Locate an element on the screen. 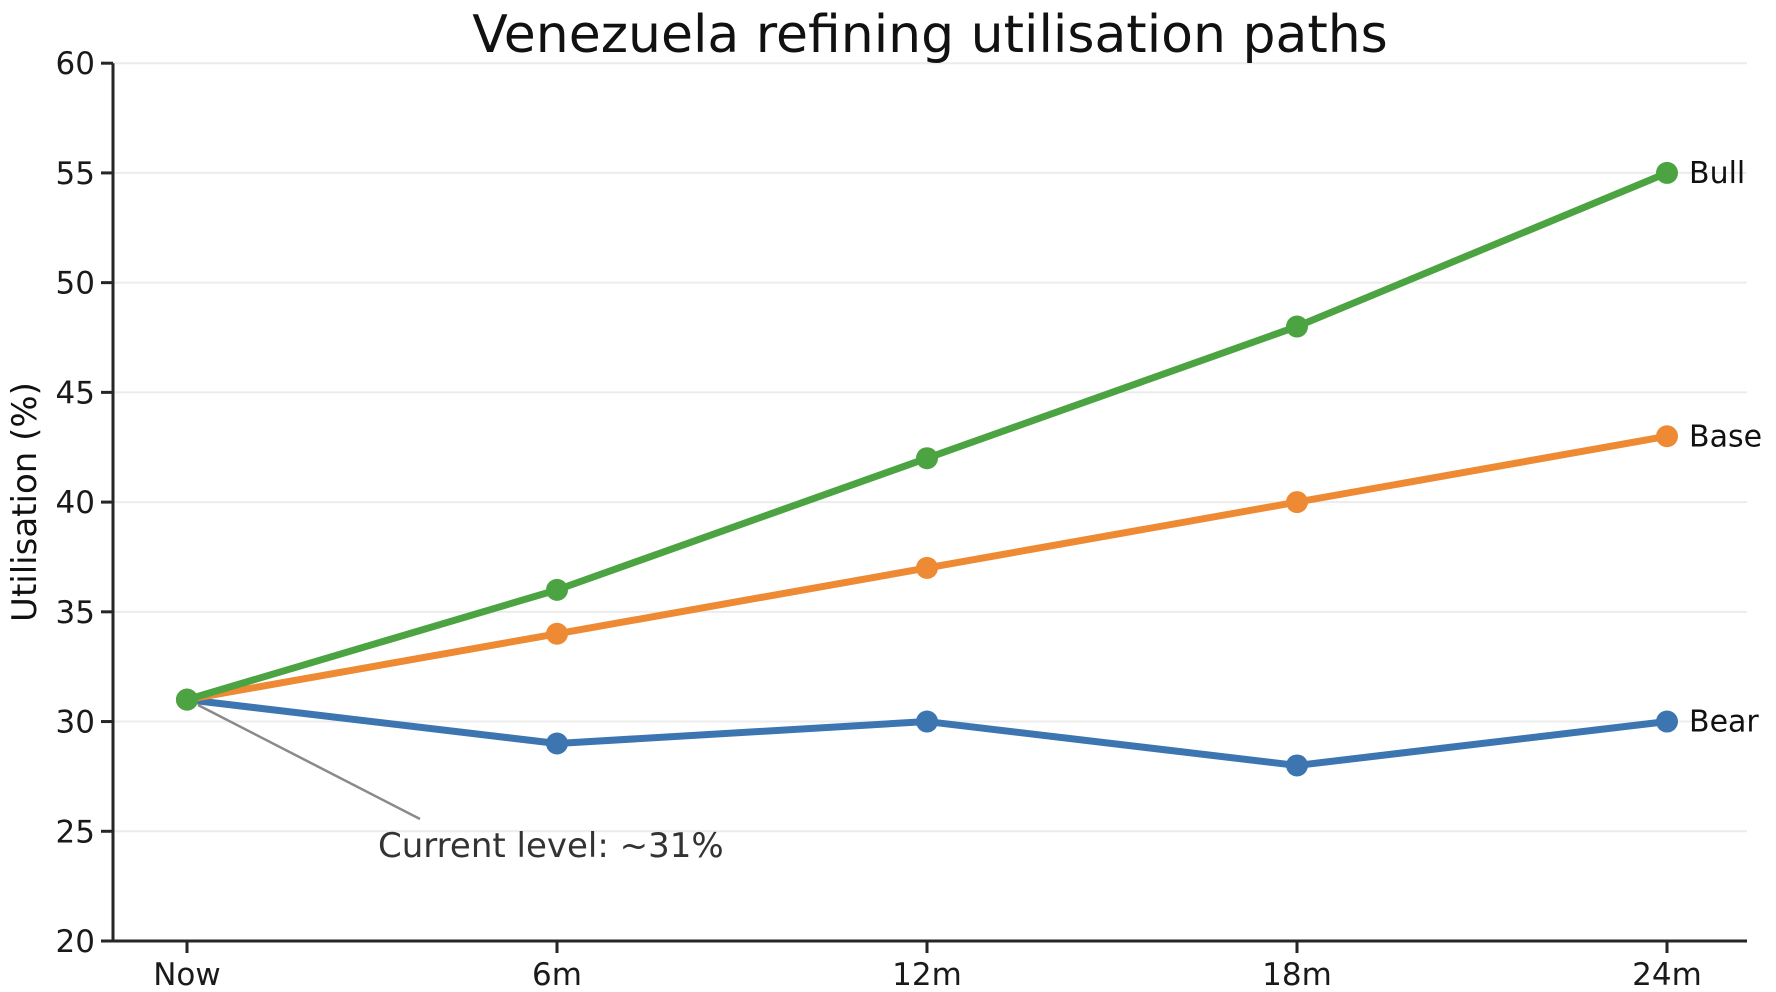  y-axis-label: Utilisation (%) is located at coordinates (25, 502).